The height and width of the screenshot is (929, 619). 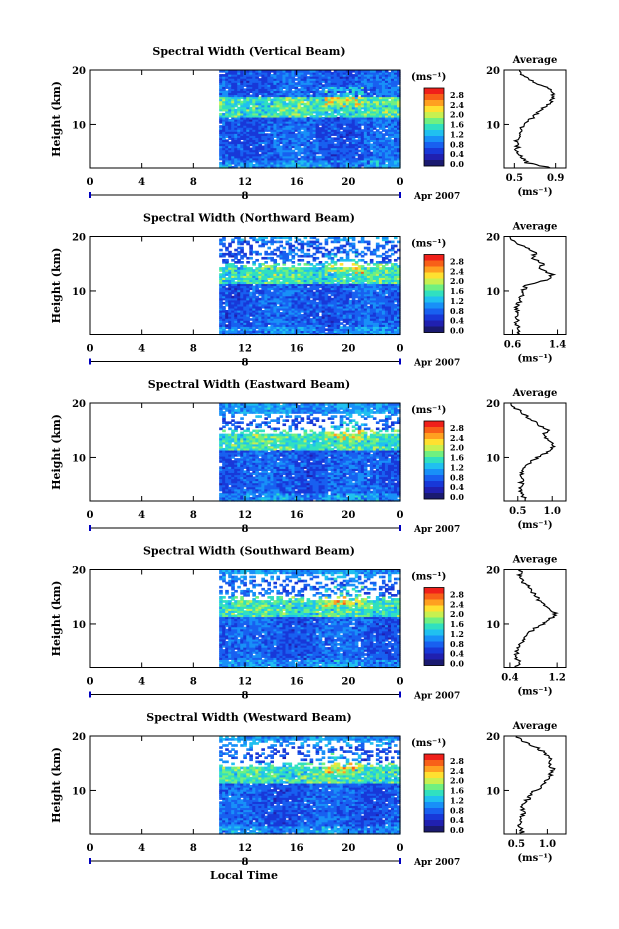 What do you see at coordinates (428, 77) in the screenshot?
I see `colorbar-unit-label: (ms⁻¹)` at bounding box center [428, 77].